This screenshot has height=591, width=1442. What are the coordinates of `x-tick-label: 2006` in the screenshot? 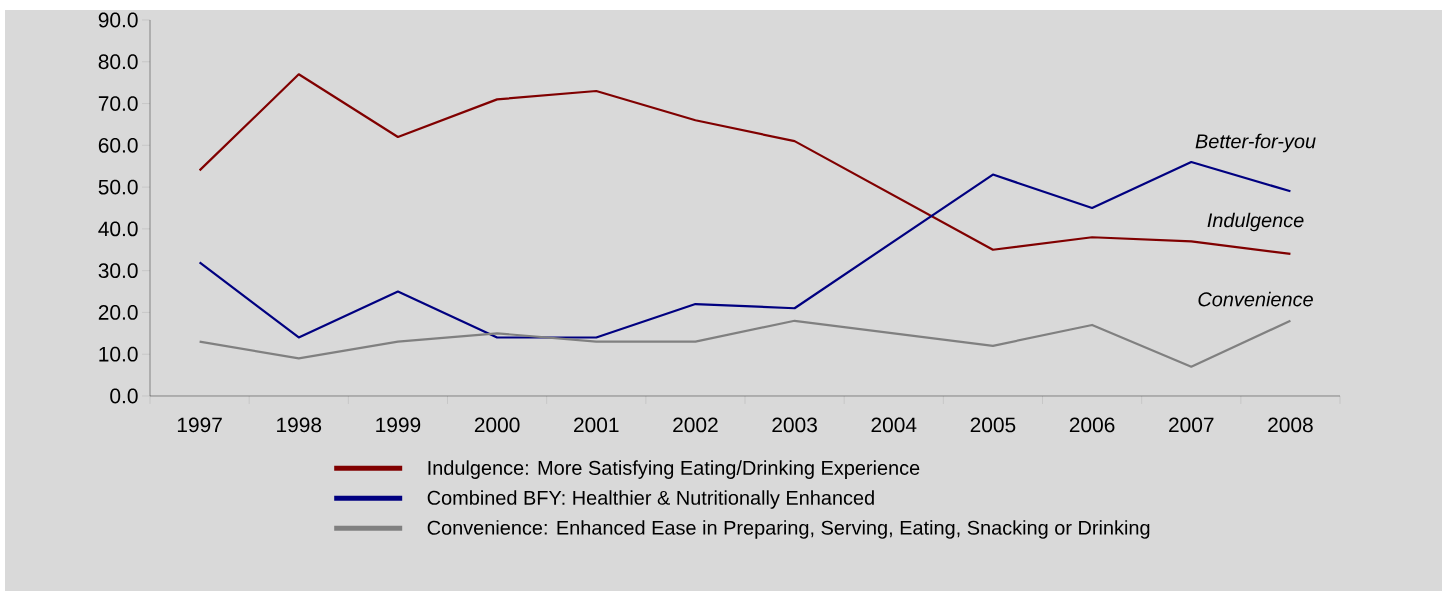 It's located at (1092, 425).